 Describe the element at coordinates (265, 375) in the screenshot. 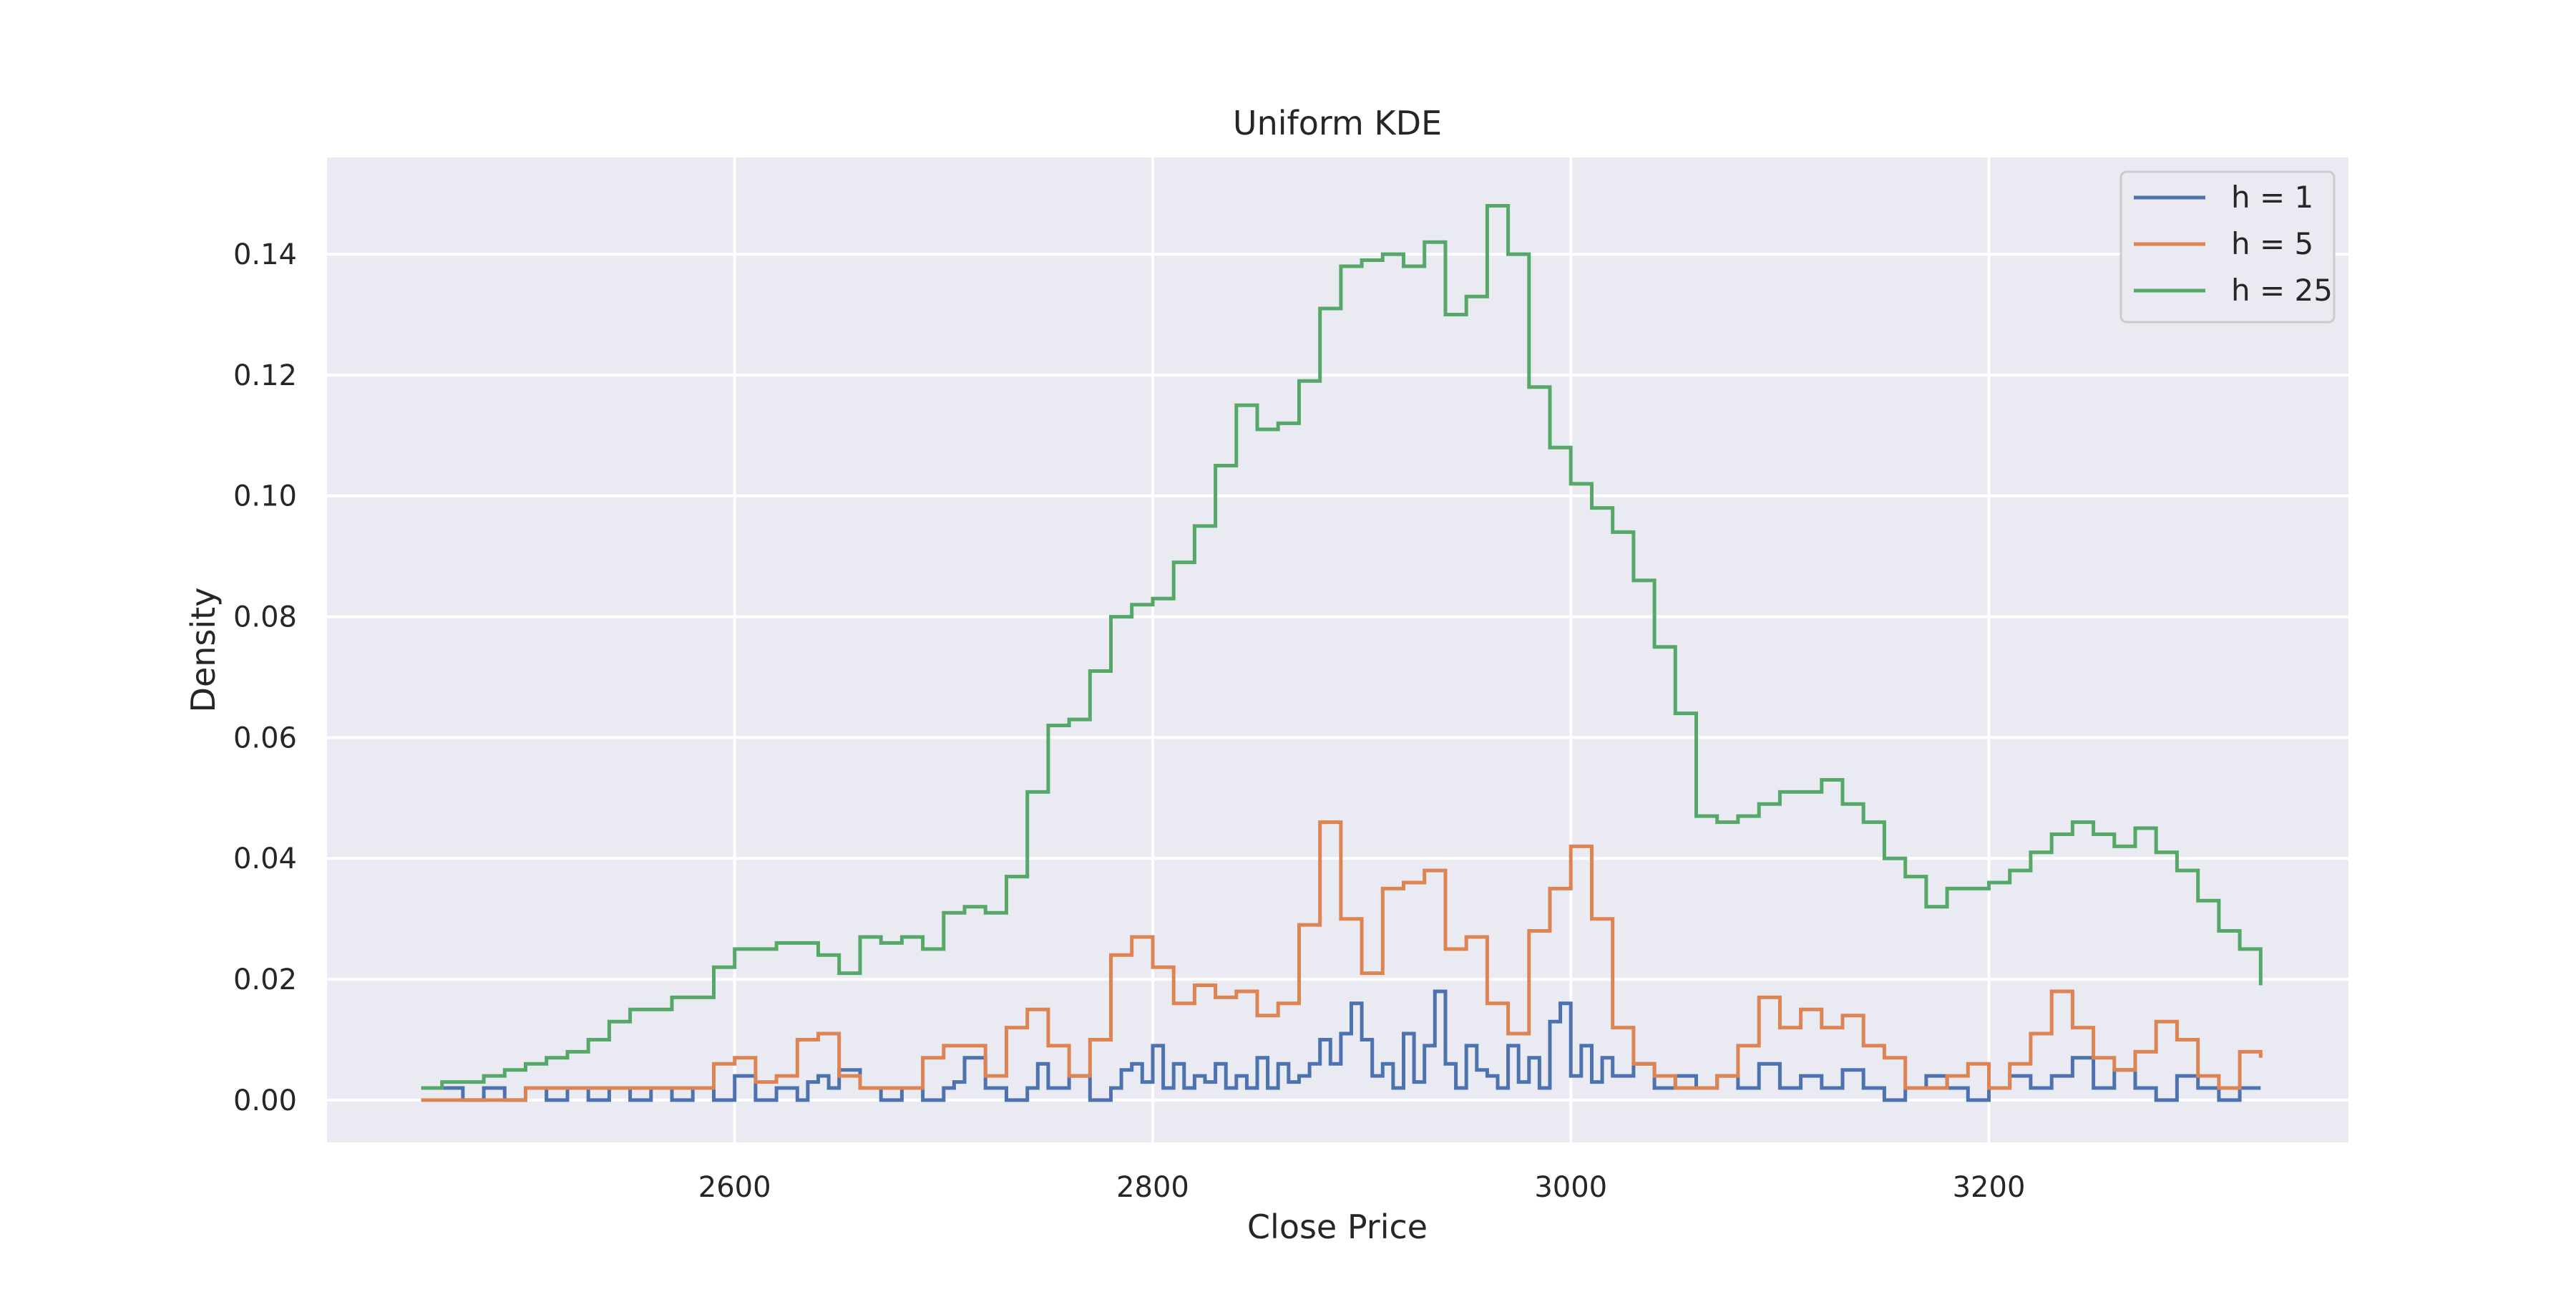

I see `y-tick-label: 0.12` at that location.